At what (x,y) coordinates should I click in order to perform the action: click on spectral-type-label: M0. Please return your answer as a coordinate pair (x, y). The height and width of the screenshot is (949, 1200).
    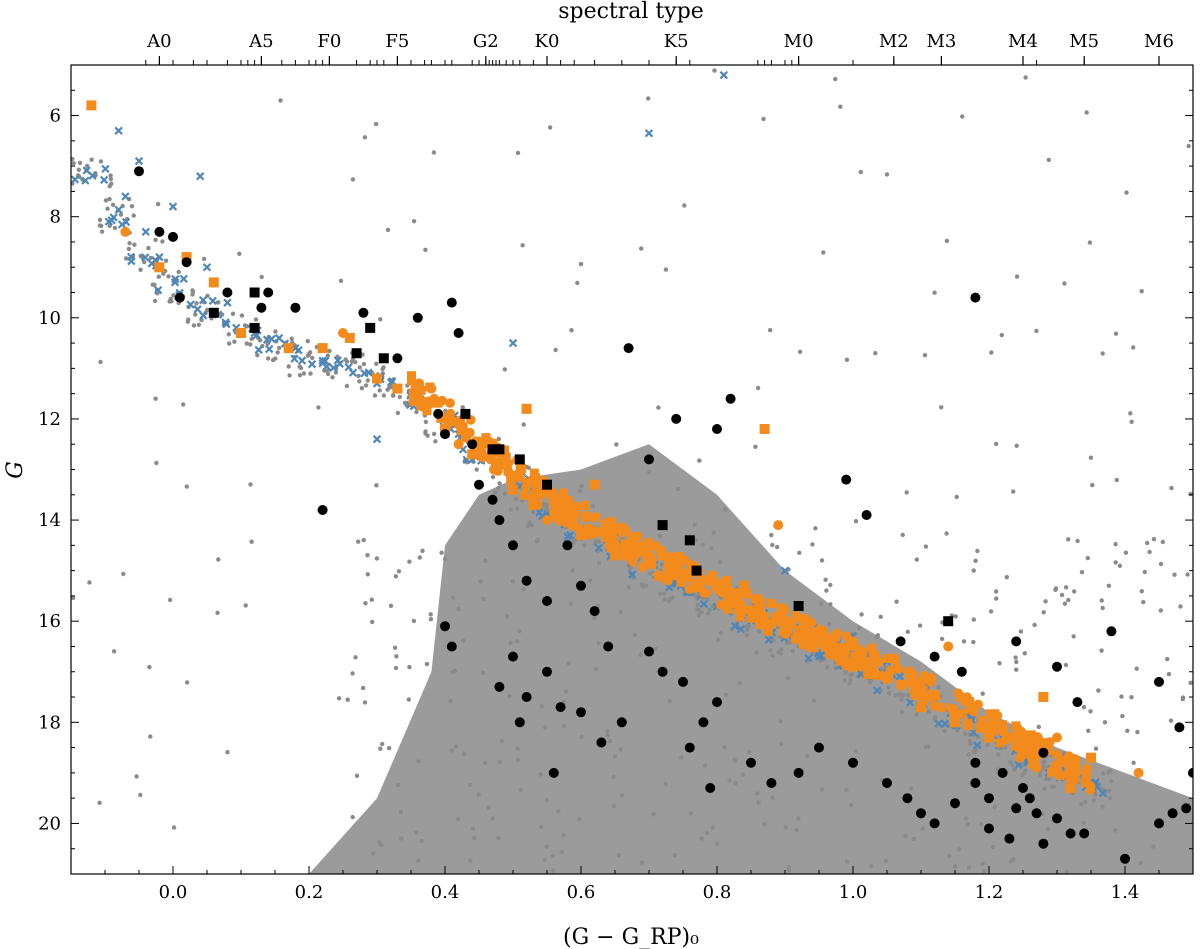
    Looking at the image, I should click on (799, 41).